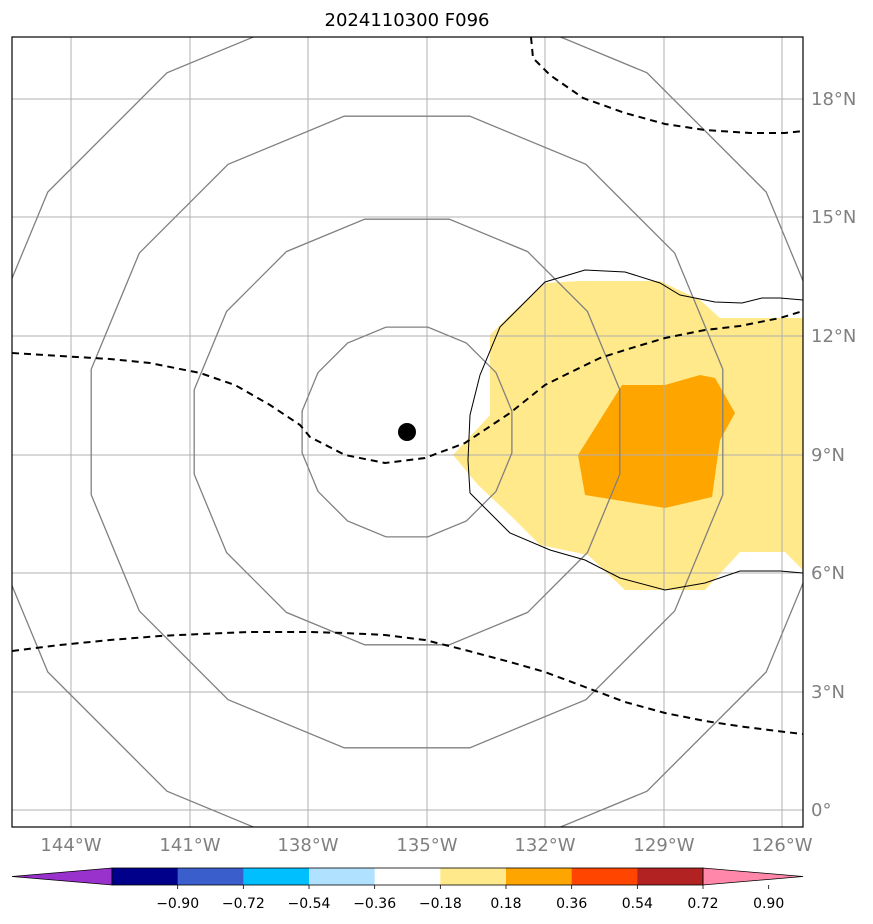 Image resolution: width=873 pixels, height=924 pixels. I want to click on latitude-label: 15°N, so click(833, 217).